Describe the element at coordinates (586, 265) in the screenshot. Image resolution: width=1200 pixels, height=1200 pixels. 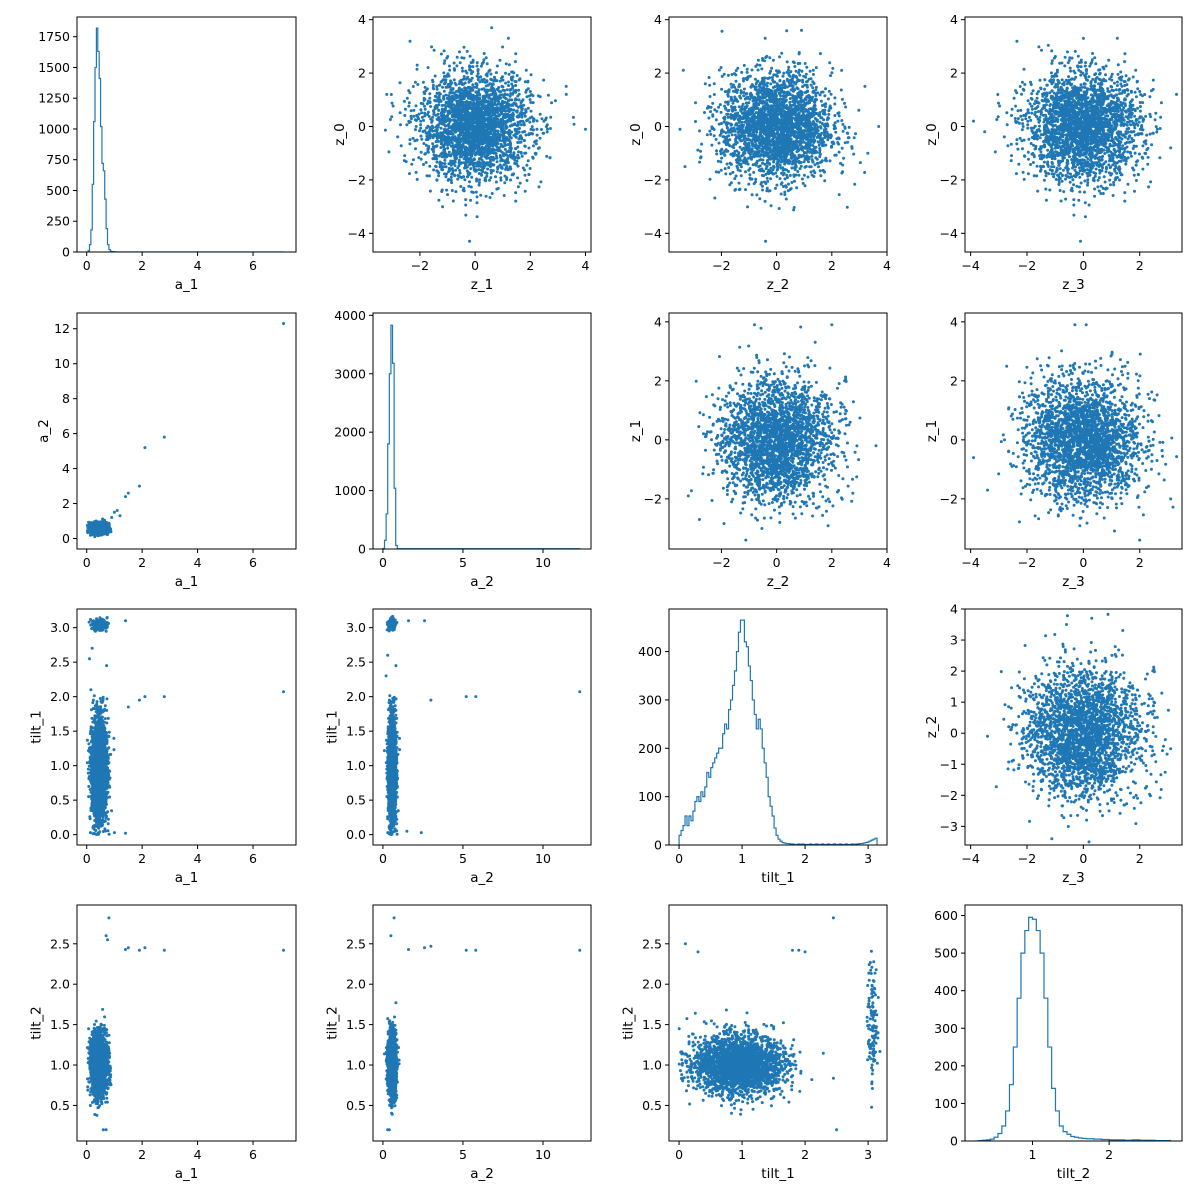
I see `x-tick-label: 4` at that location.